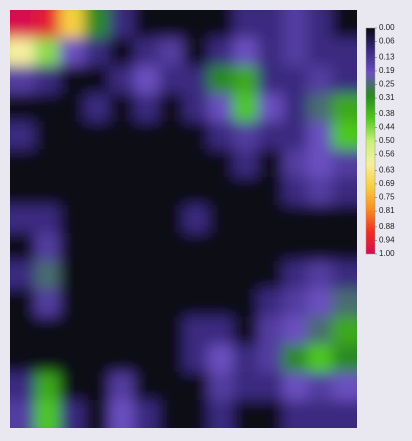  I want to click on colorbar-tick-label: 0.69, so click(387, 183).